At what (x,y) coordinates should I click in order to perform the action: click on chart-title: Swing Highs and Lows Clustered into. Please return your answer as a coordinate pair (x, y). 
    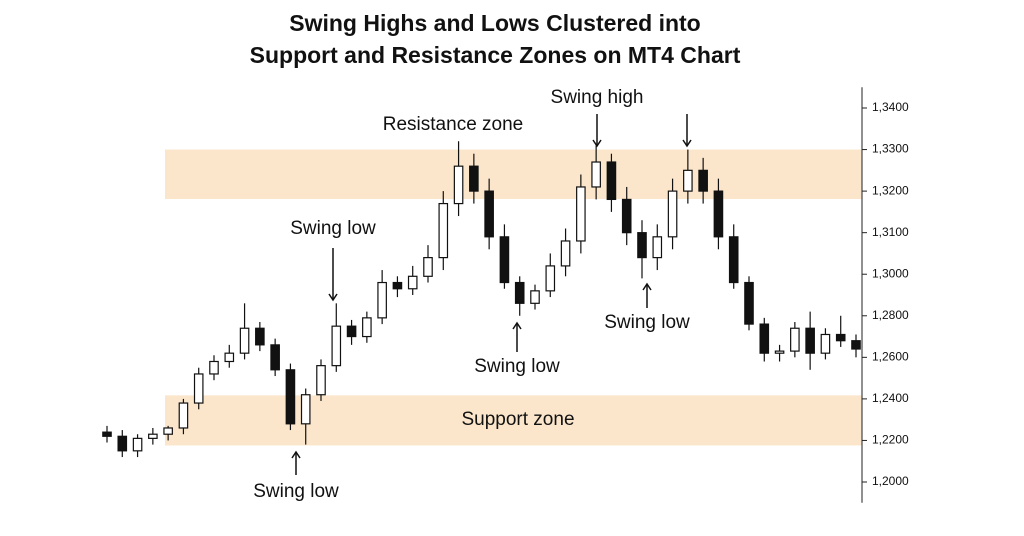
    Looking at the image, I should click on (494, 23).